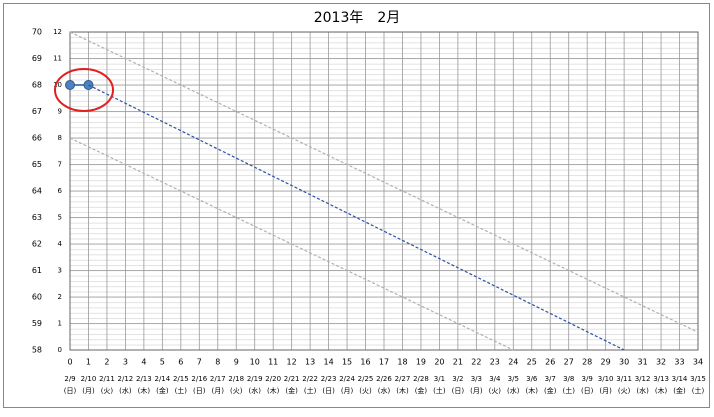 This screenshot has height=417, width=714. I want to click on x-tick-label: 13, so click(310, 362).